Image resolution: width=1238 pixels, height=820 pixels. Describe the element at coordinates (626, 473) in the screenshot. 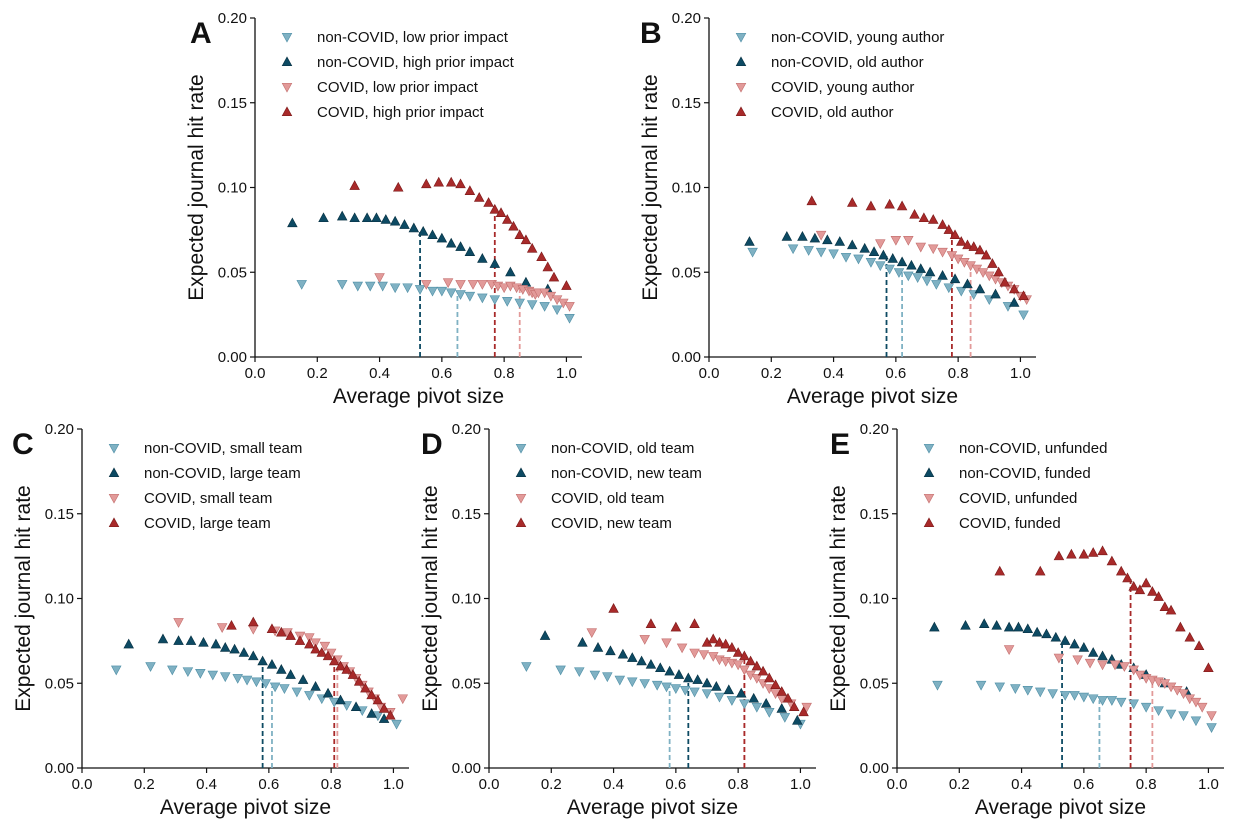

I see `legend-label: non-COVID, new team` at that location.